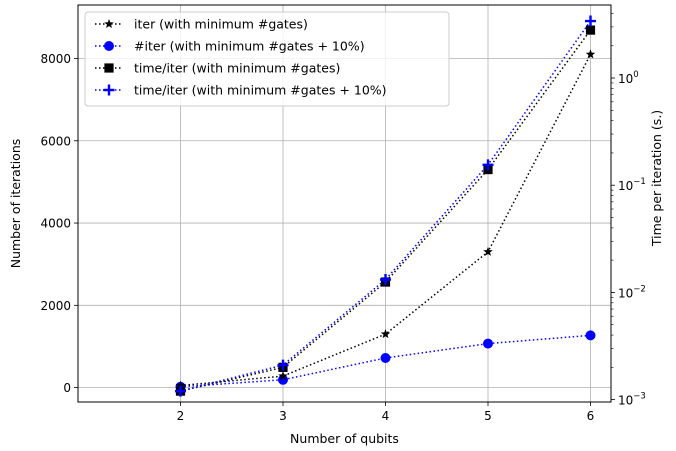 This screenshot has width=676, height=451. I want to click on legend-item: time/iter (with minimum #gates), so click(217, 68).